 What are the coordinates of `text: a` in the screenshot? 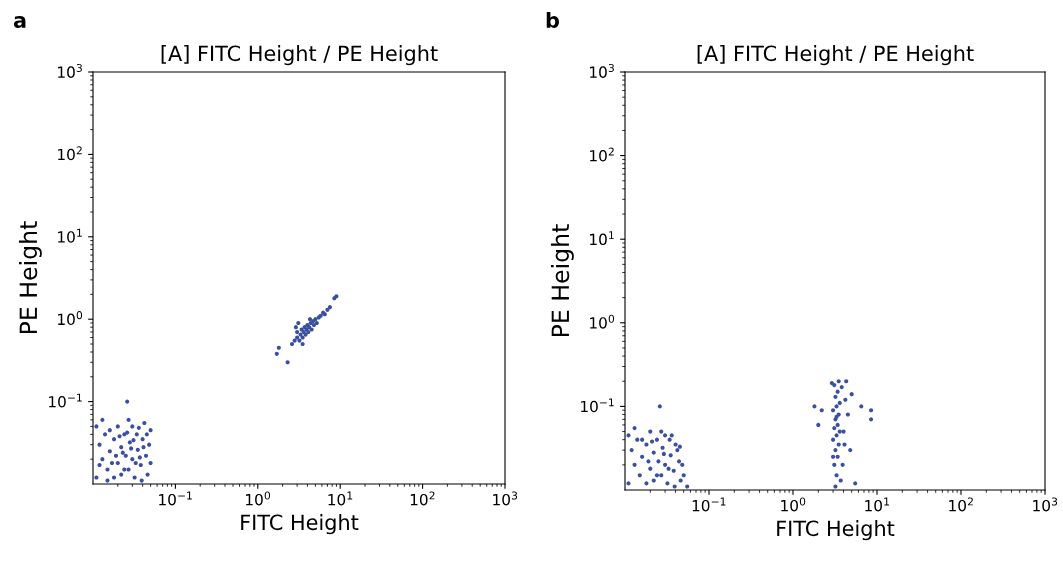 It's located at (19, 22).